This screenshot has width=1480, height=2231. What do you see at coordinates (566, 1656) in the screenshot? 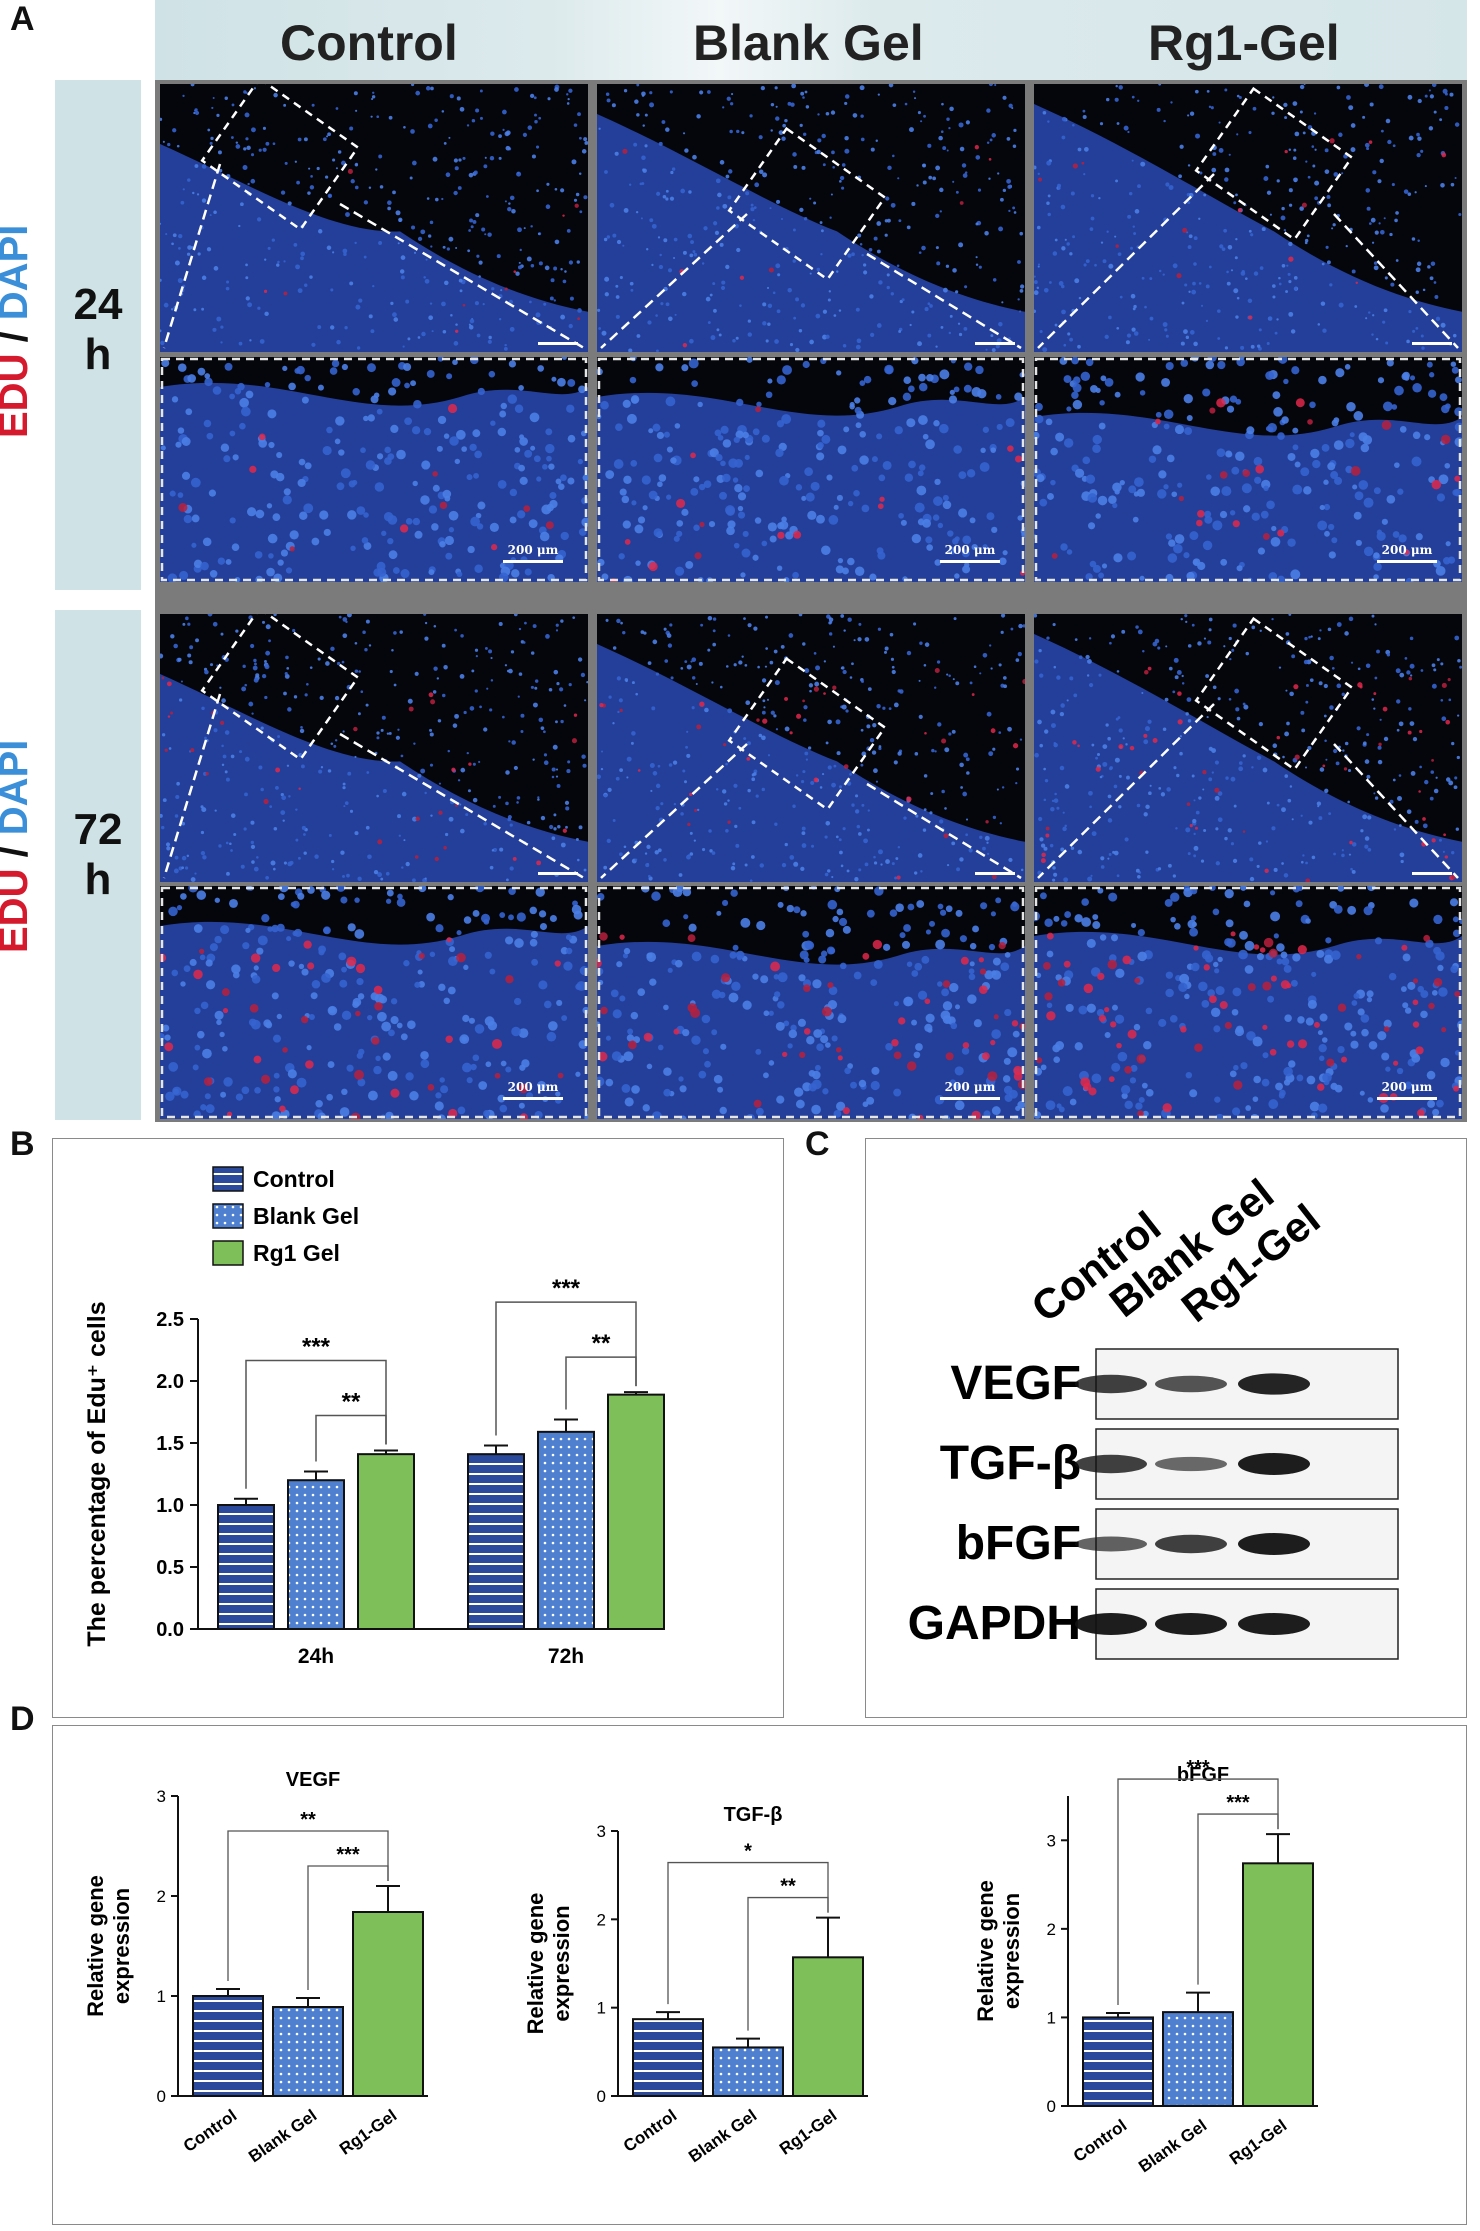
I see `x-tick-label: 72h` at bounding box center [566, 1656].